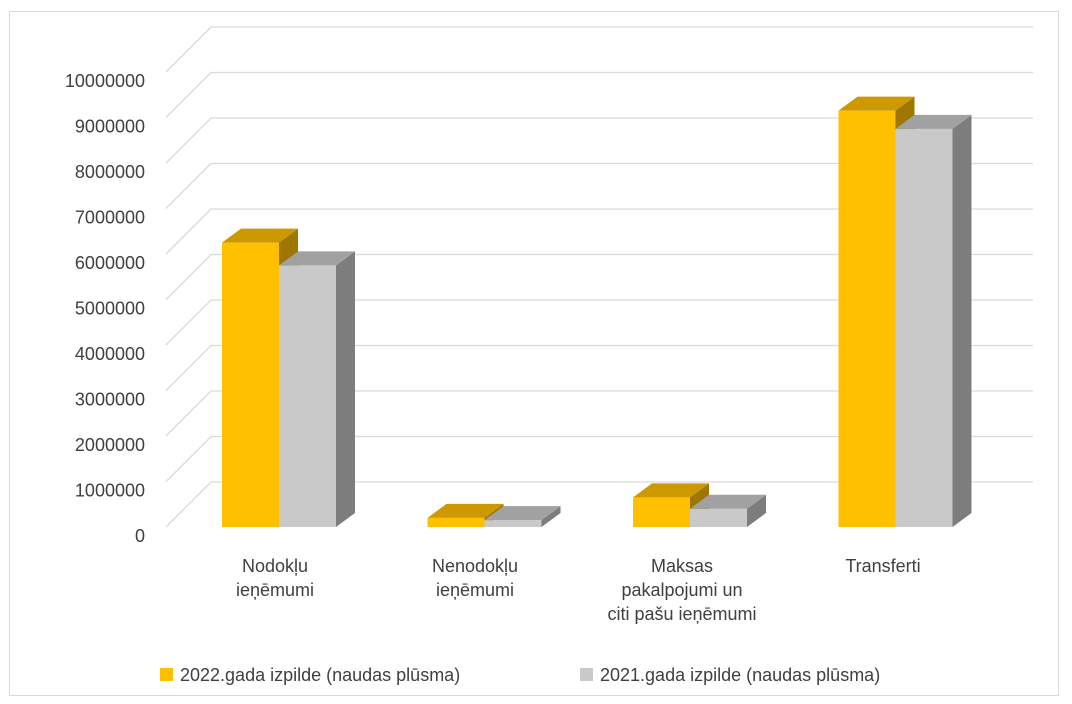 This screenshot has height=704, width=1072. Describe the element at coordinates (110, 263) in the screenshot. I see `y-tick-label: 6000000` at that location.